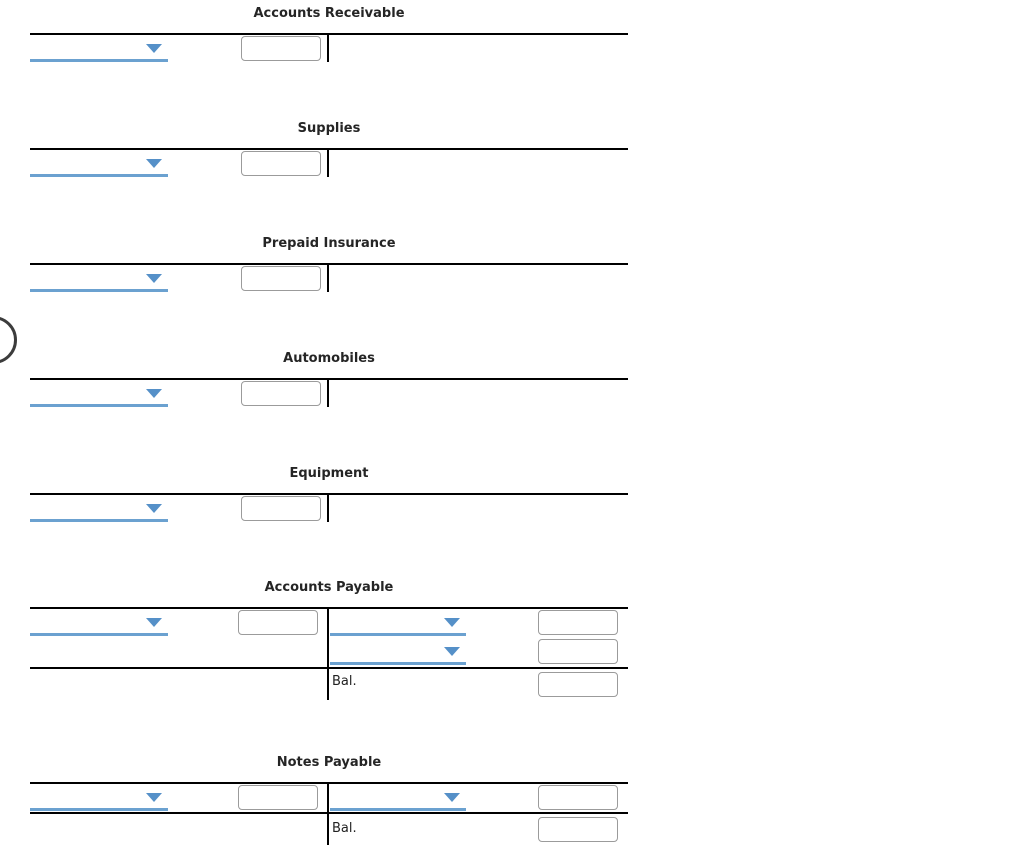  What do you see at coordinates (329, 473) in the screenshot?
I see `account-title: Equipment` at bounding box center [329, 473].